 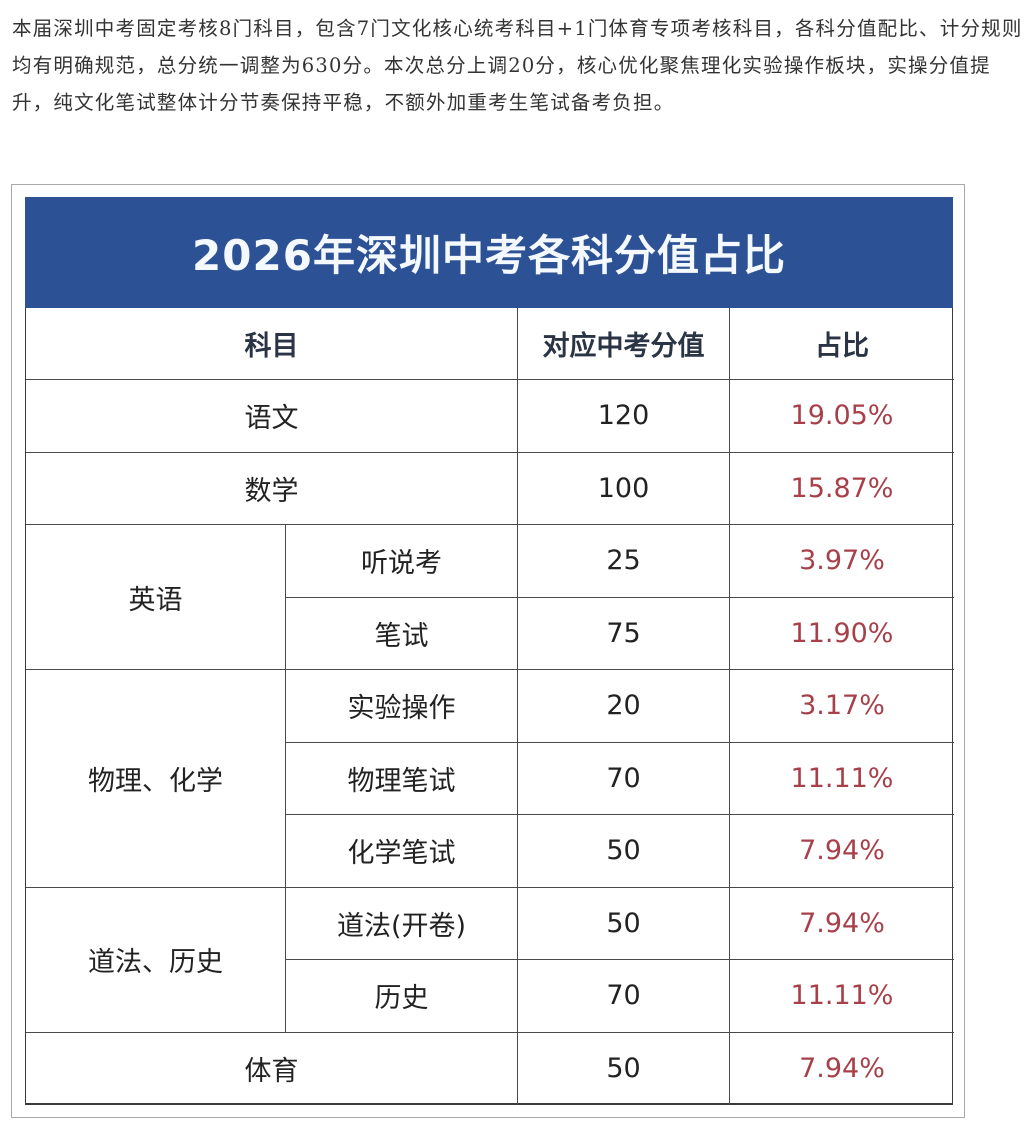 What do you see at coordinates (624, 706) in the screenshot?
I see `score-lab-operation: 20` at bounding box center [624, 706].